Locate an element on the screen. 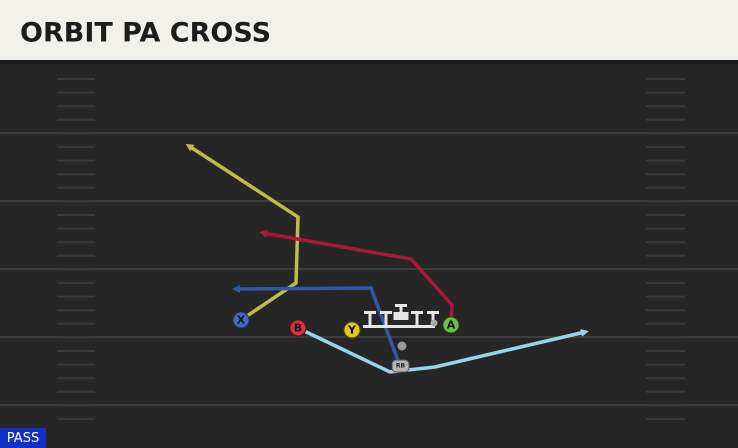 The height and width of the screenshot is (448, 738). player-label: Y is located at coordinates (352, 330).